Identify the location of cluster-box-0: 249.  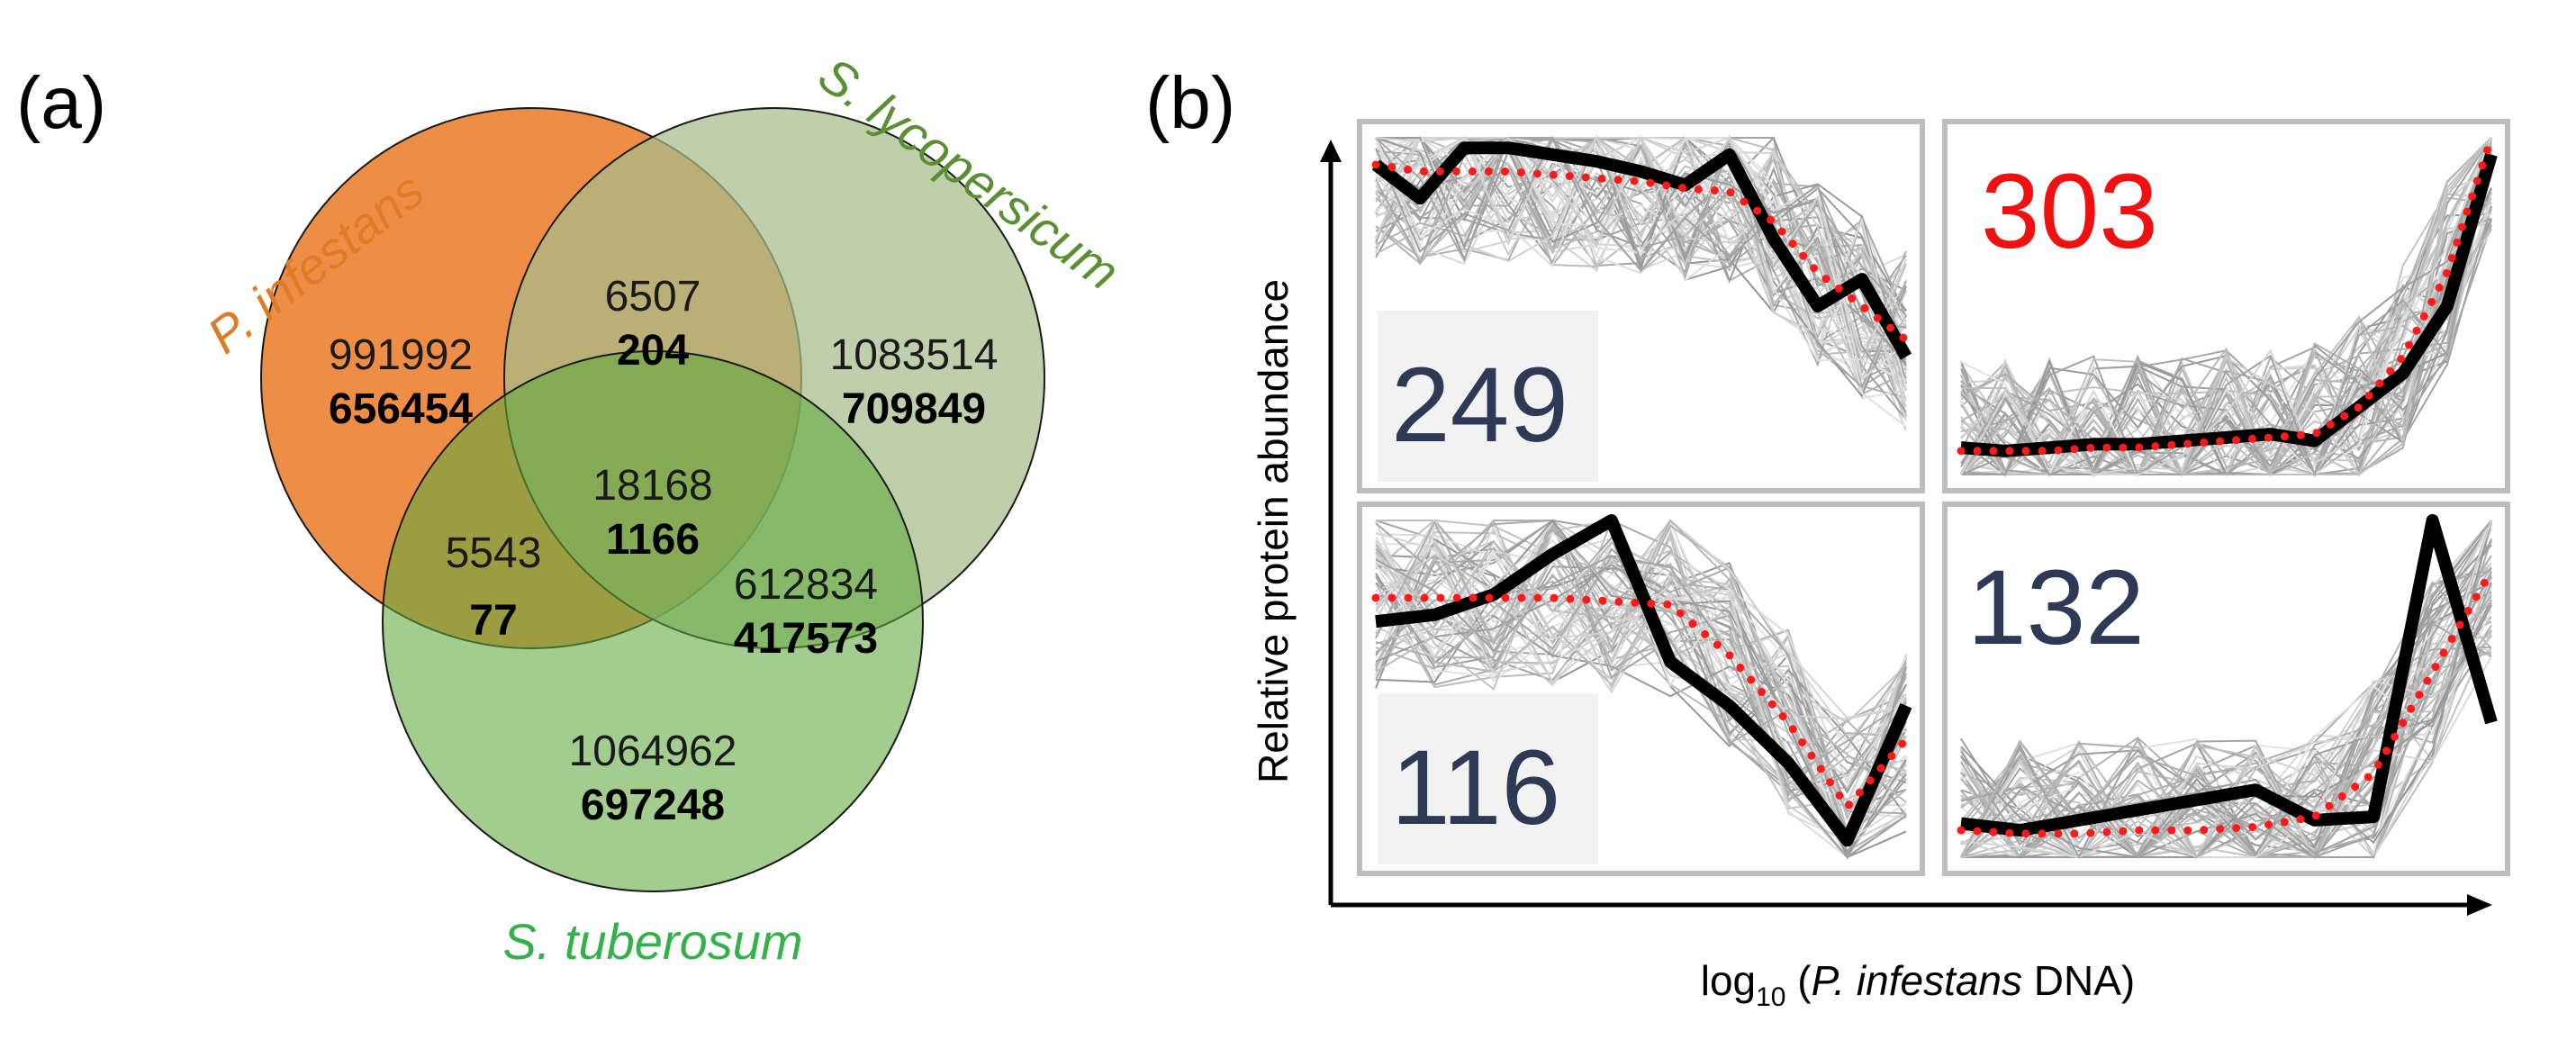
(1641, 306).